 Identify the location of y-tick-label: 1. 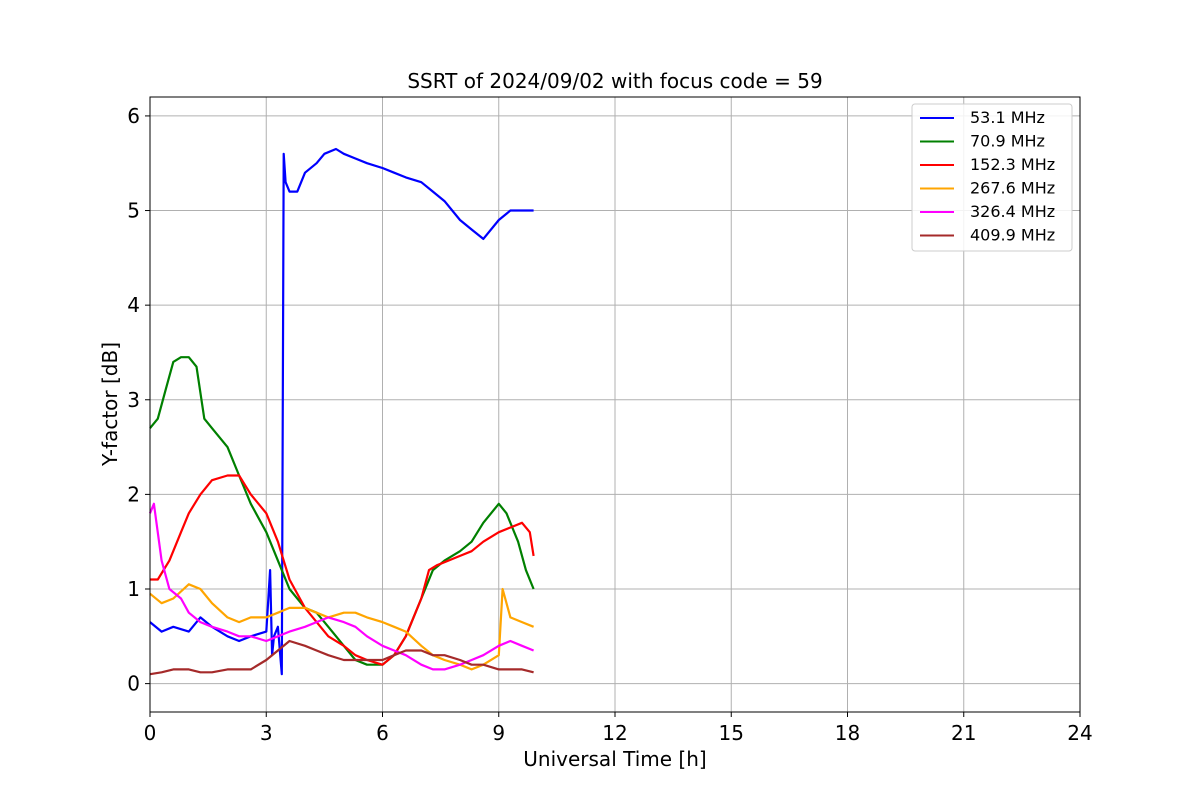
(133, 589).